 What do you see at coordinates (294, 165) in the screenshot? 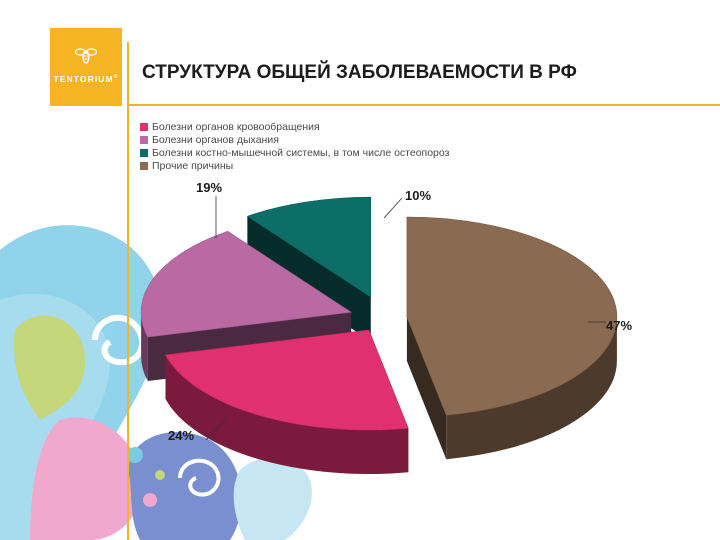
I see `legend-item-other: Прочие причины` at bounding box center [294, 165].